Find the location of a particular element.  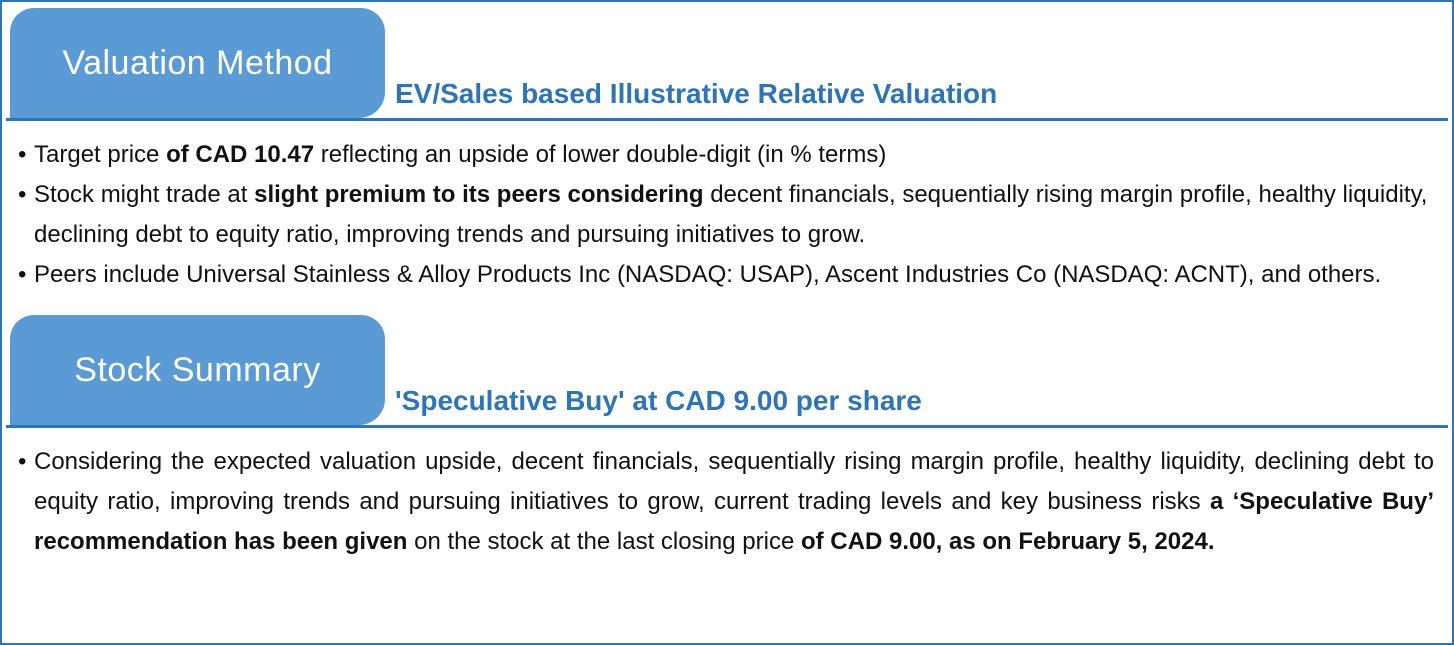

valuation-method-tab: Valuation Method is located at coordinates (197, 63).